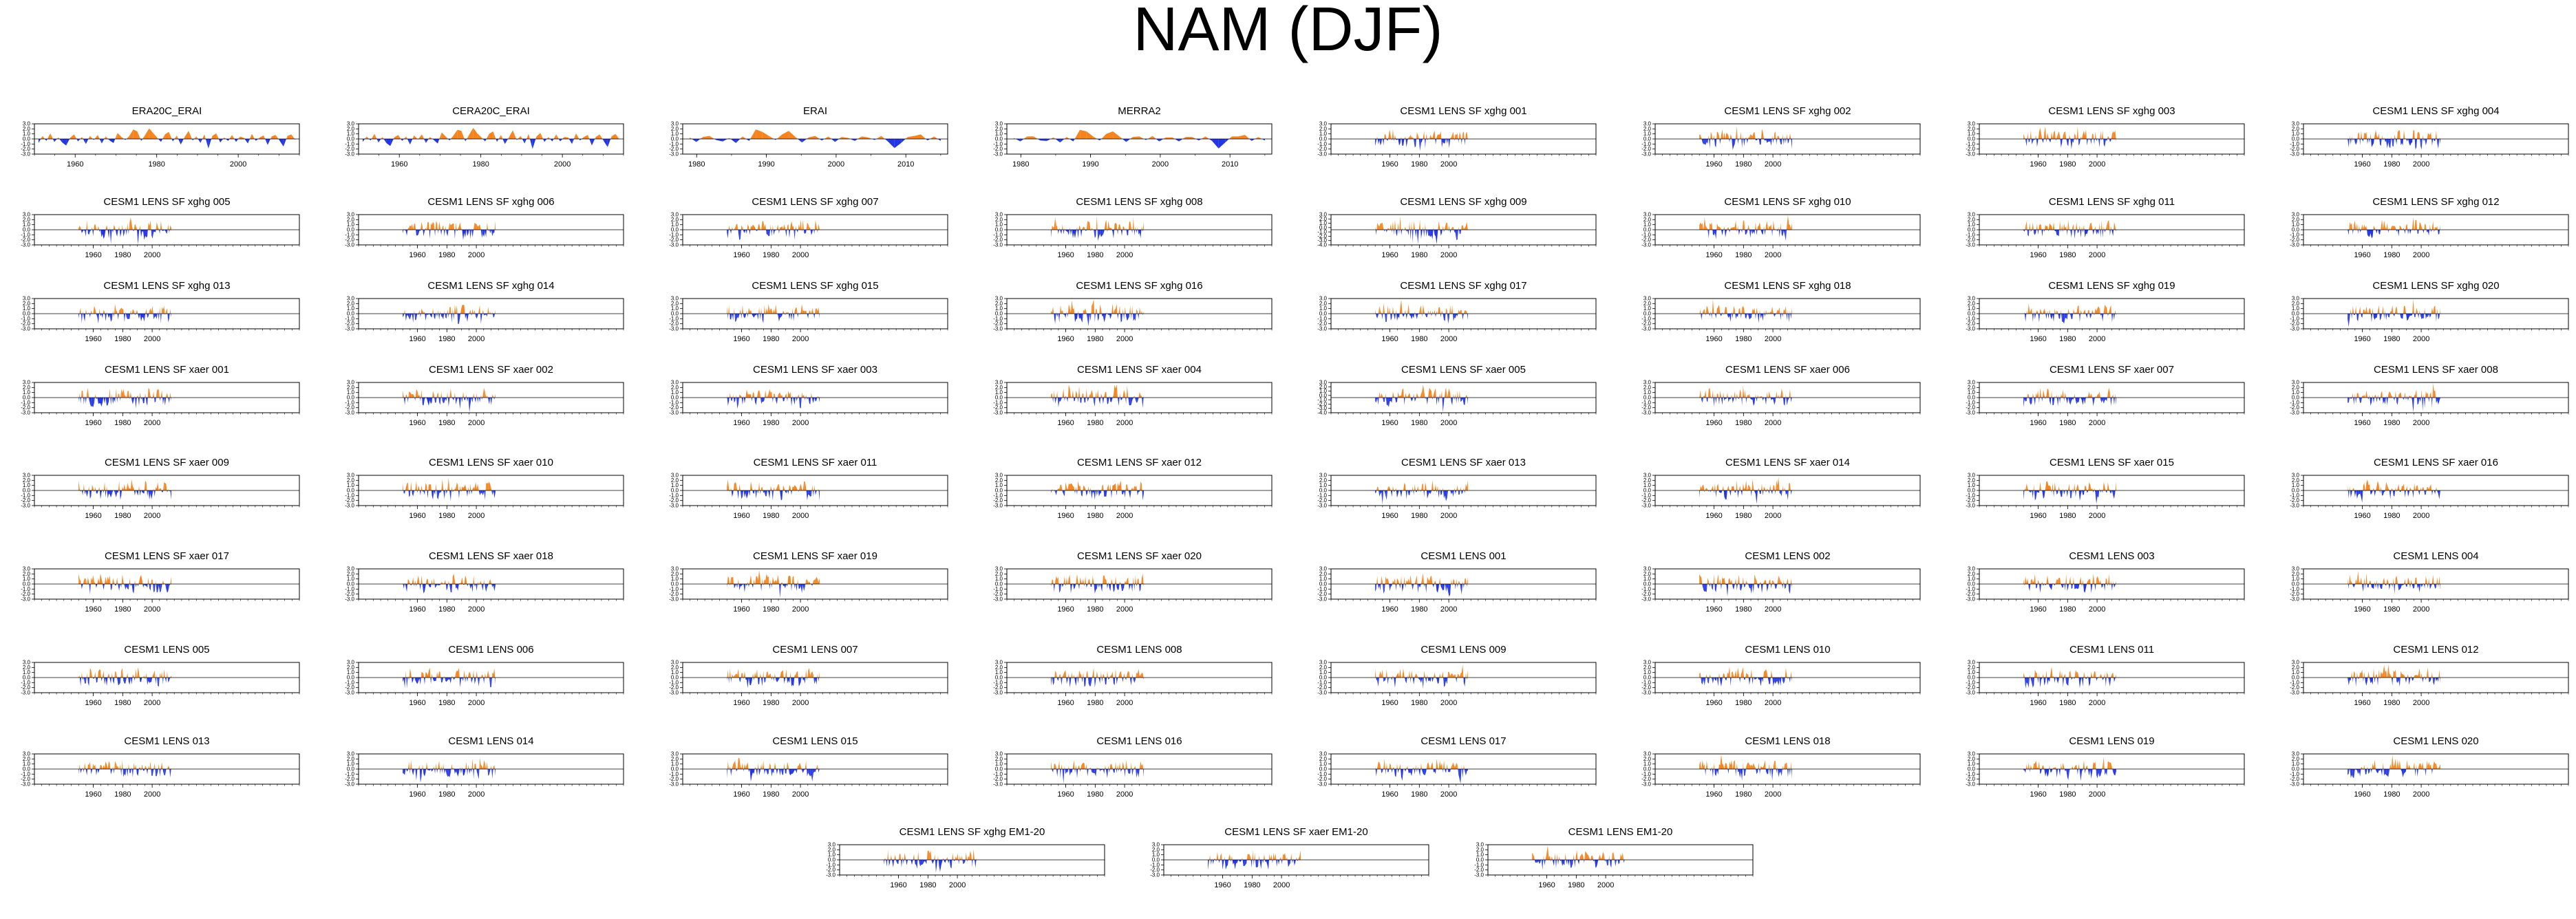  I want to click on y-tick-label: 1.0, so click(351, 134).